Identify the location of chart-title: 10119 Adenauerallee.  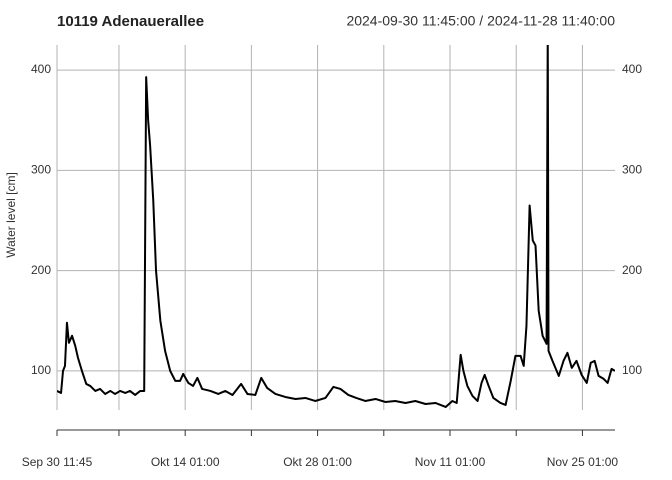
(130, 21).